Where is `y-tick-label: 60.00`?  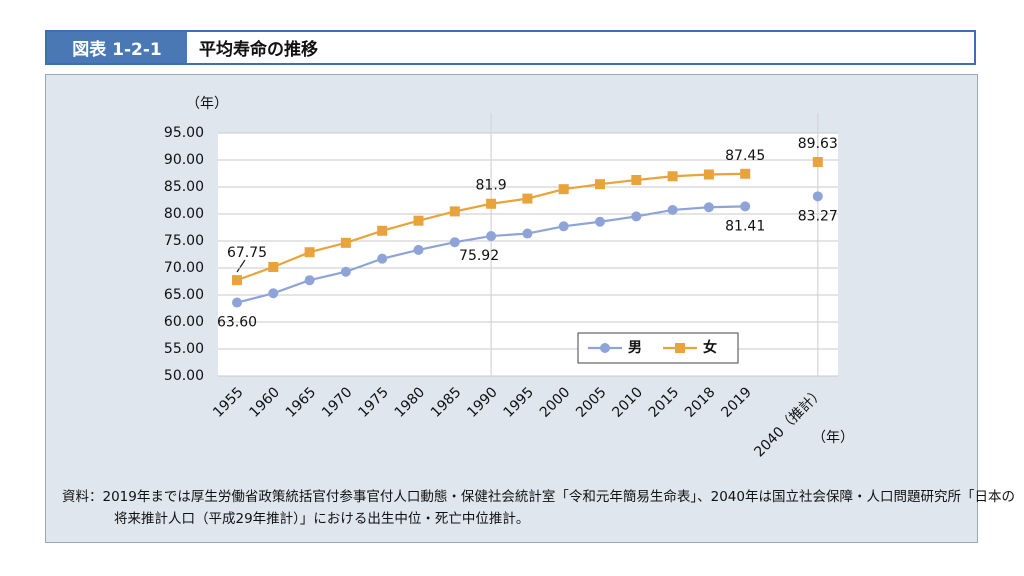 y-tick-label: 60.00 is located at coordinates (184, 322).